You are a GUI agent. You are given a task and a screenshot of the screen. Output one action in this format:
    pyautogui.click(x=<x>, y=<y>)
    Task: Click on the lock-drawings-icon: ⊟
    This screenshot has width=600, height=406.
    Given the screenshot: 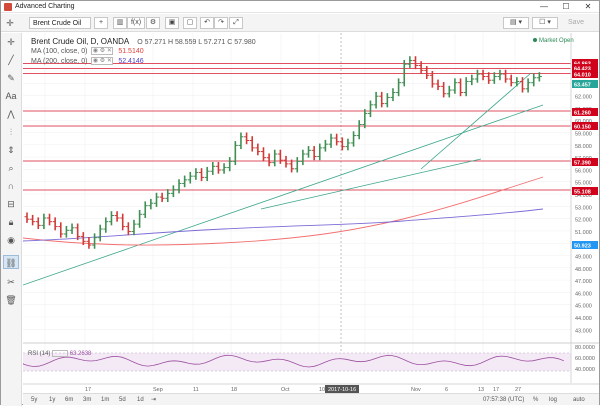 What is the action you would take?
    pyautogui.click(x=11, y=204)
    